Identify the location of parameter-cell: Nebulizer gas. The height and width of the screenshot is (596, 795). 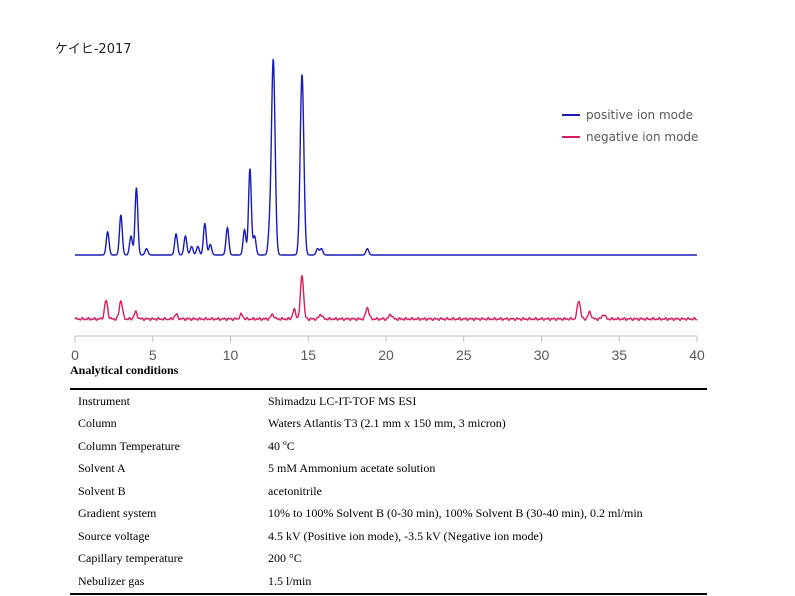
(111, 580).